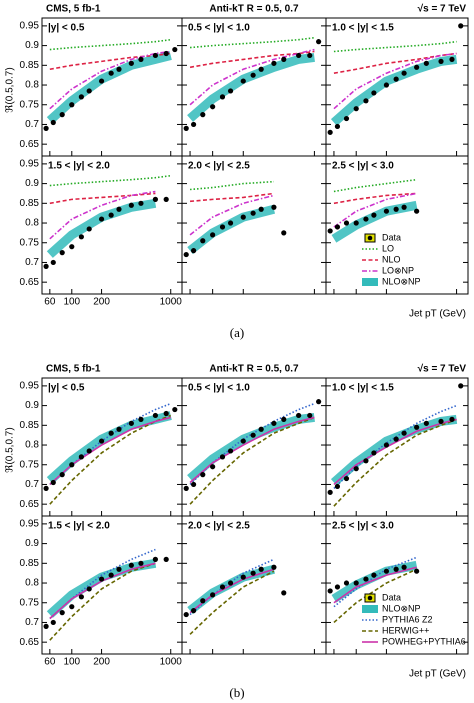 Image resolution: width=474 pixels, height=703 pixels. What do you see at coordinates (437, 674) in the screenshot?
I see `x-axis-label: Jet pT (GeV)` at bounding box center [437, 674].